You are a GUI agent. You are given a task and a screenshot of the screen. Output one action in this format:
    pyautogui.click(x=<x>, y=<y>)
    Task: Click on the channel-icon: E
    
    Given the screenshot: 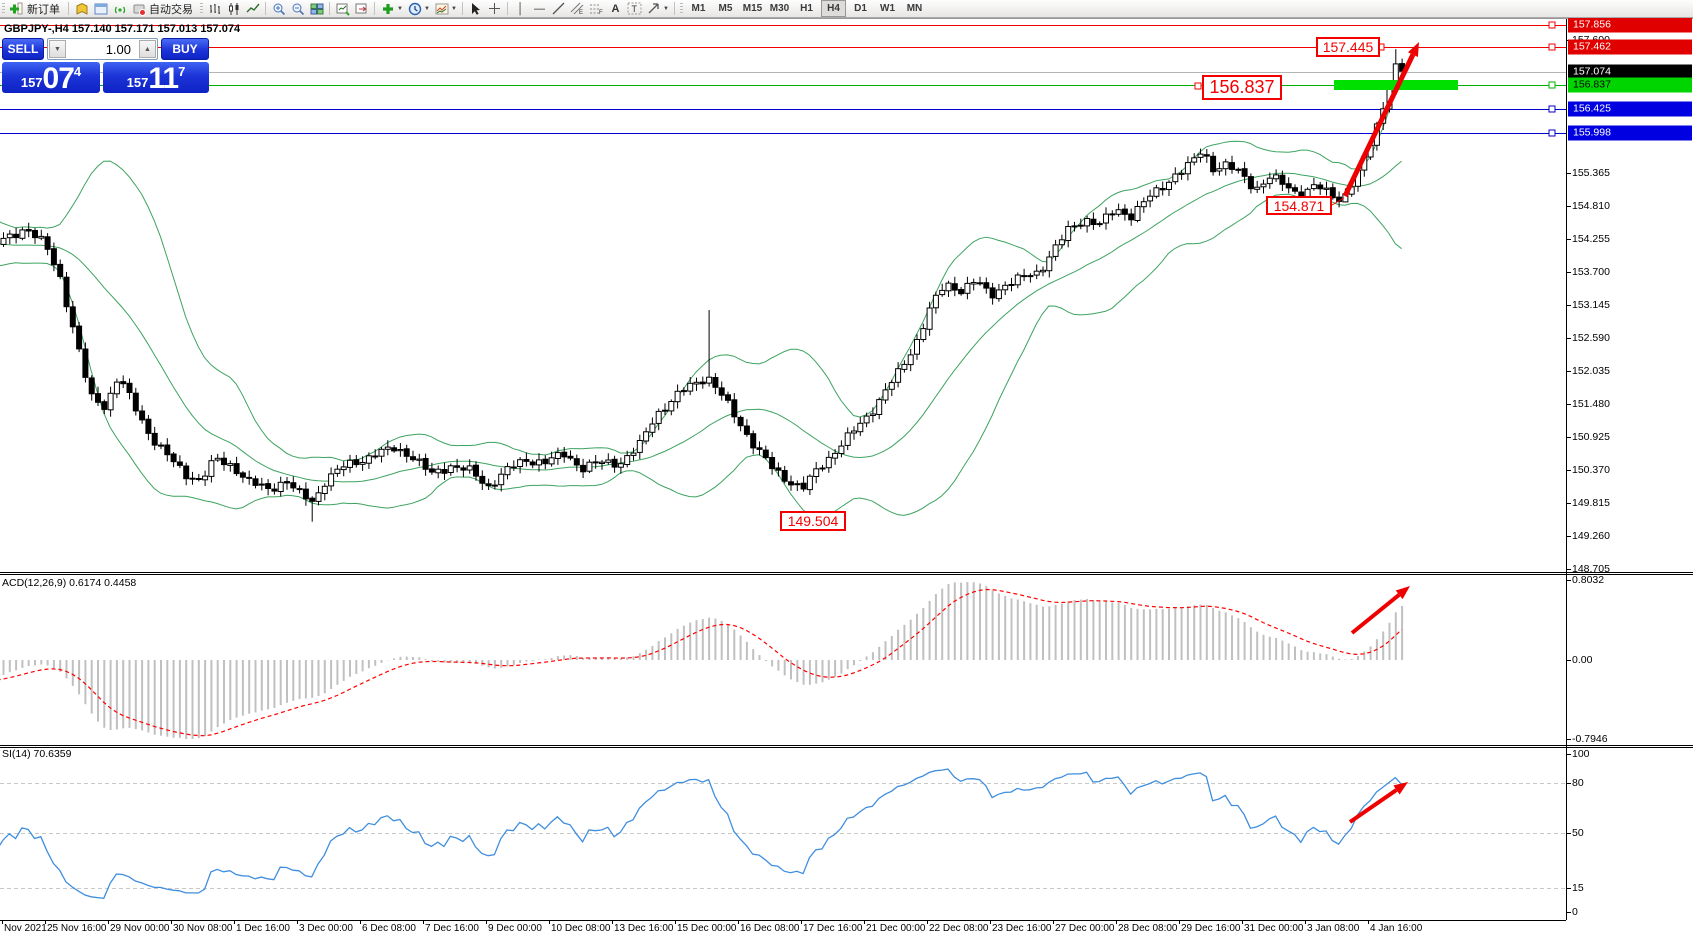 What is the action you would take?
    pyautogui.click(x=577, y=9)
    